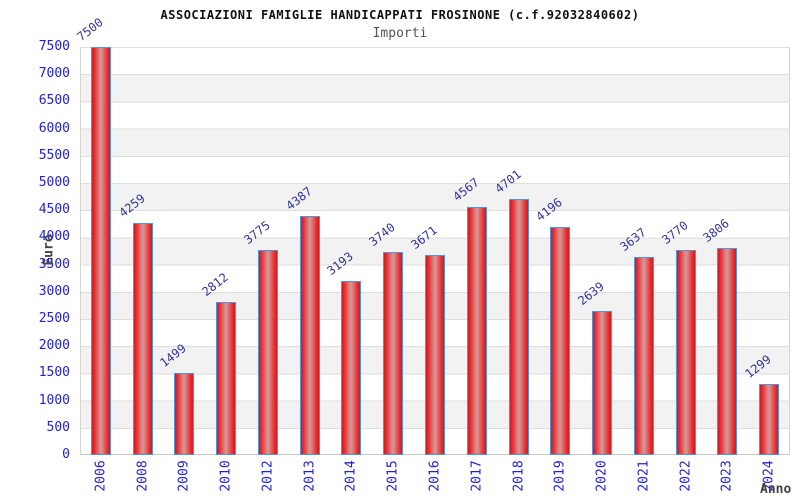 Image resolution: width=800 pixels, height=500 pixels. Describe the element at coordinates (54, 128) in the screenshot. I see `y-tick-label: 6000` at that location.